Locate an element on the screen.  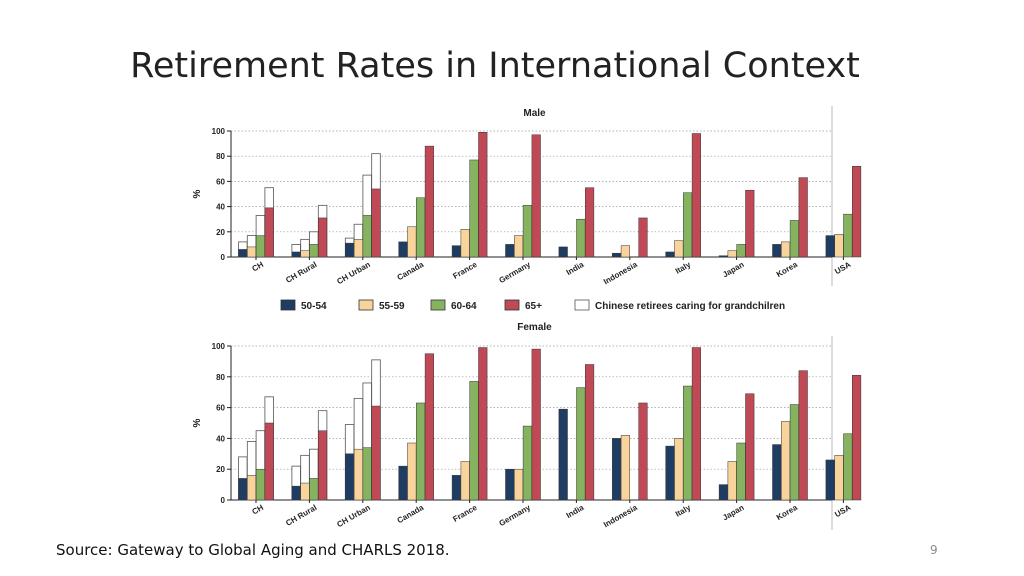
x-tick-label-korea: Korea is located at coordinates (787, 512).